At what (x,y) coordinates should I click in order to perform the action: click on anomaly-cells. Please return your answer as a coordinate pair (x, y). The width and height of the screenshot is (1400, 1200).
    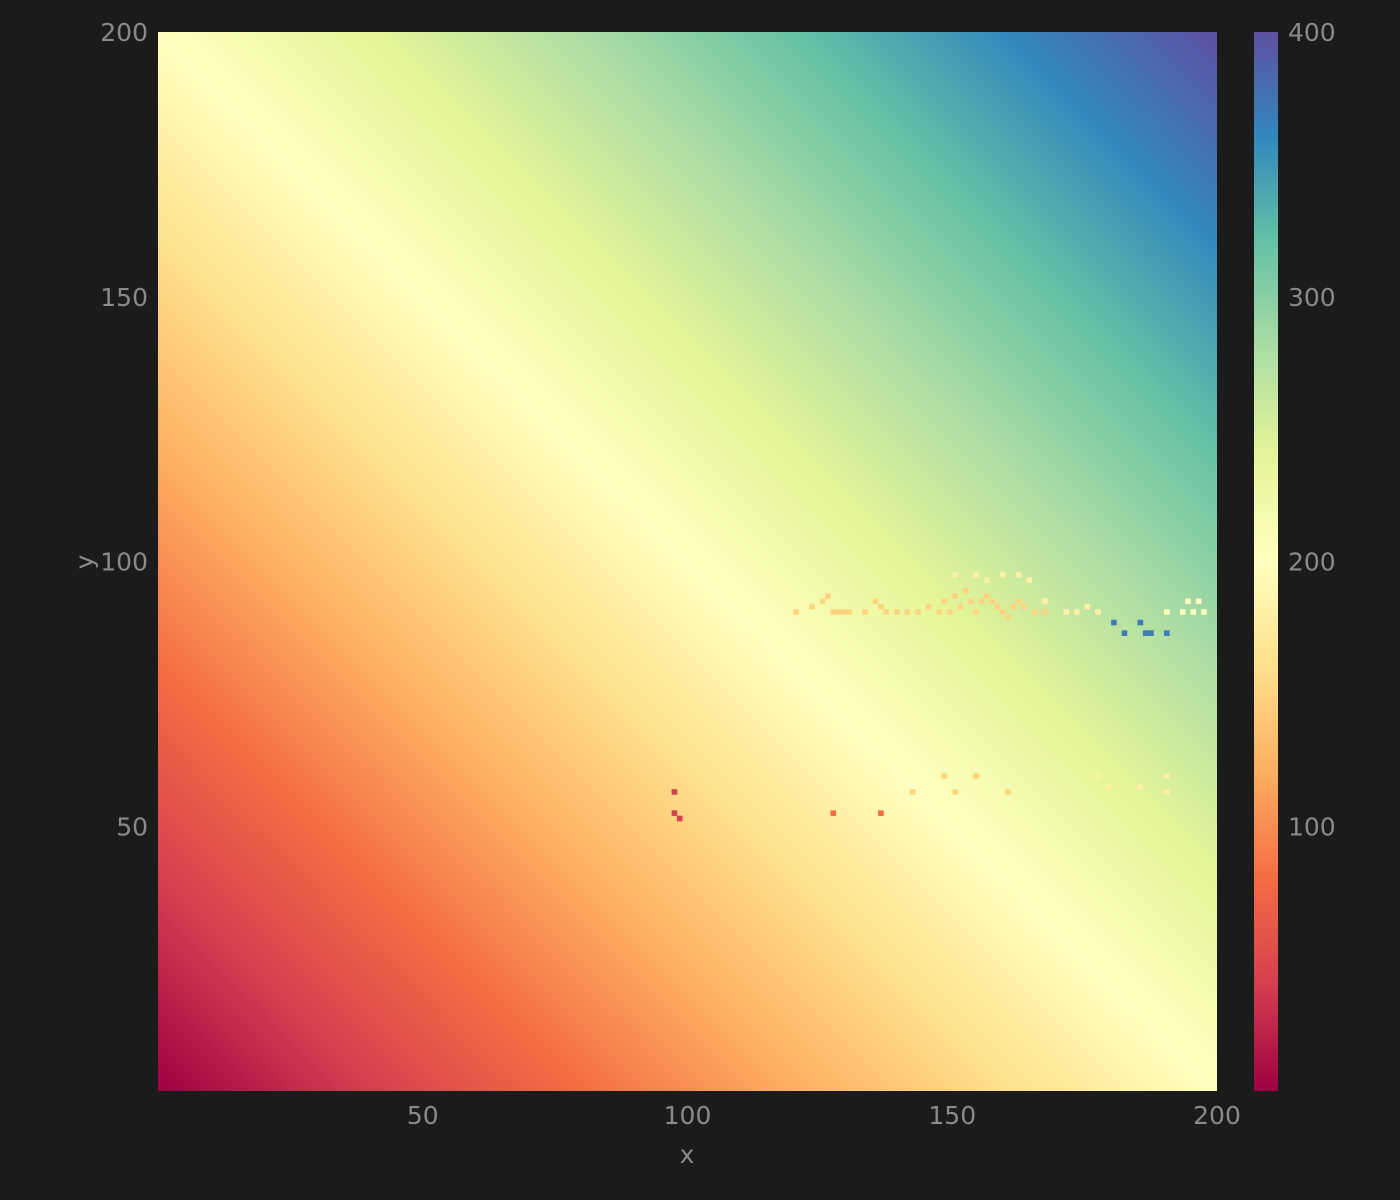
    Looking at the image, I should click on (939, 697).